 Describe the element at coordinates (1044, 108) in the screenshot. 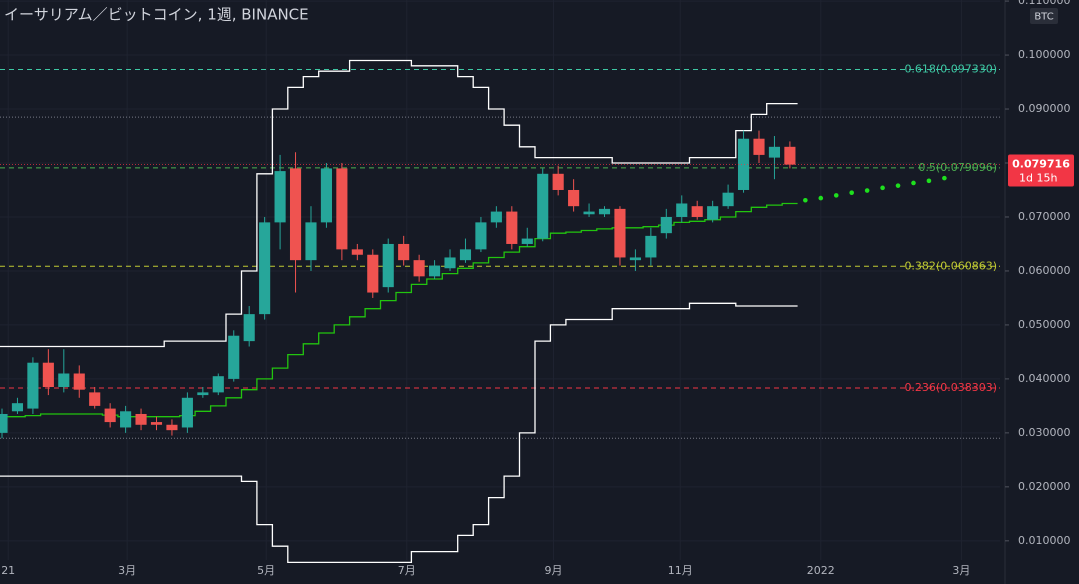

I see `y-tick-label: 0.090000` at that location.